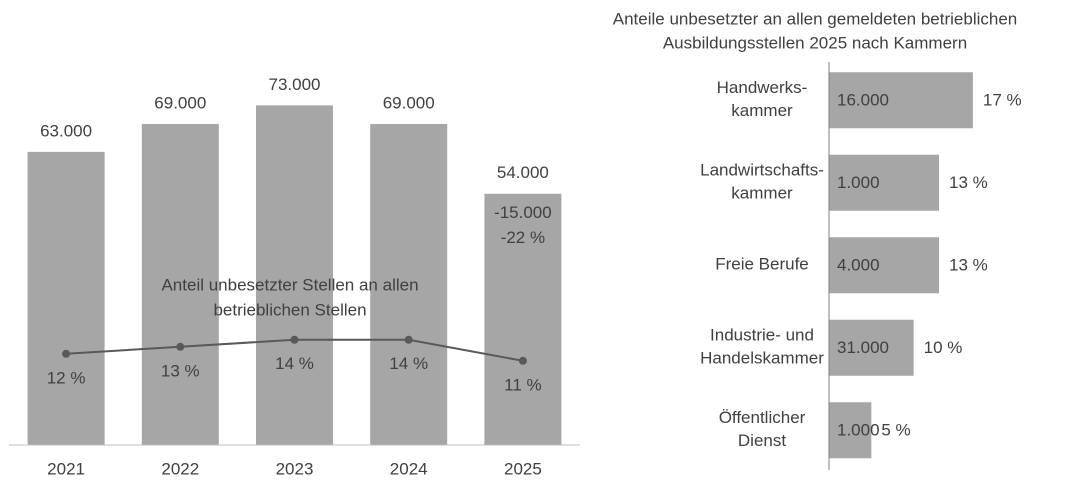 This screenshot has height=481, width=1073. What do you see at coordinates (66, 130) in the screenshot?
I see `value-label: 63.000` at bounding box center [66, 130].